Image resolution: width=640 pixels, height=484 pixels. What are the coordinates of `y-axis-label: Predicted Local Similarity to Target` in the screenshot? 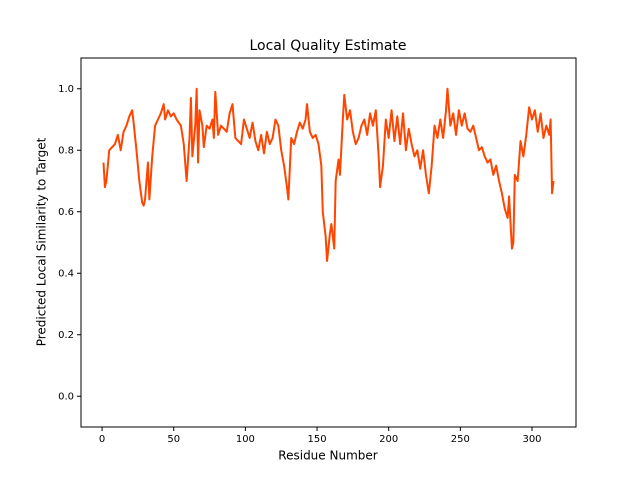 It's located at (42, 241).